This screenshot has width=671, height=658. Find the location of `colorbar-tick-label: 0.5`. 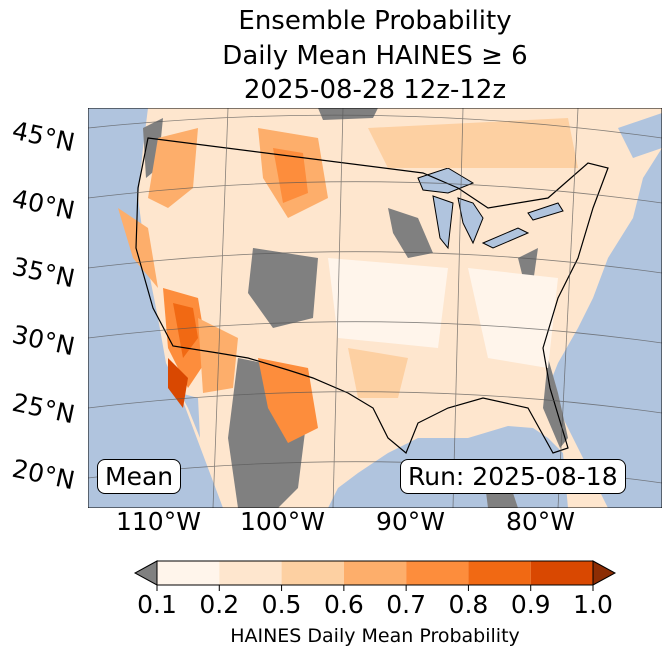

colorbar-tick-label: 0.5 is located at coordinates (281, 604).